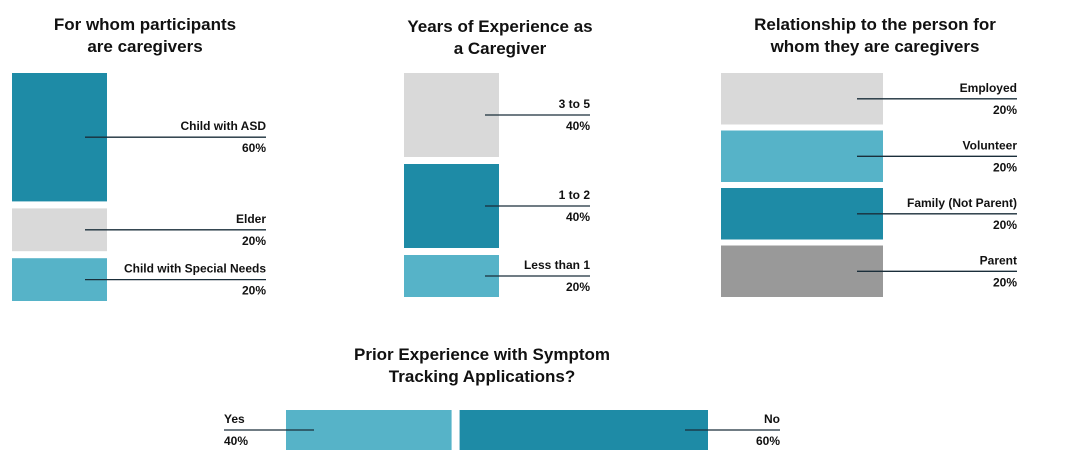 The image size is (1076, 474). I want to click on chart3-category-label-2: Family (Not Parent), so click(962, 203).